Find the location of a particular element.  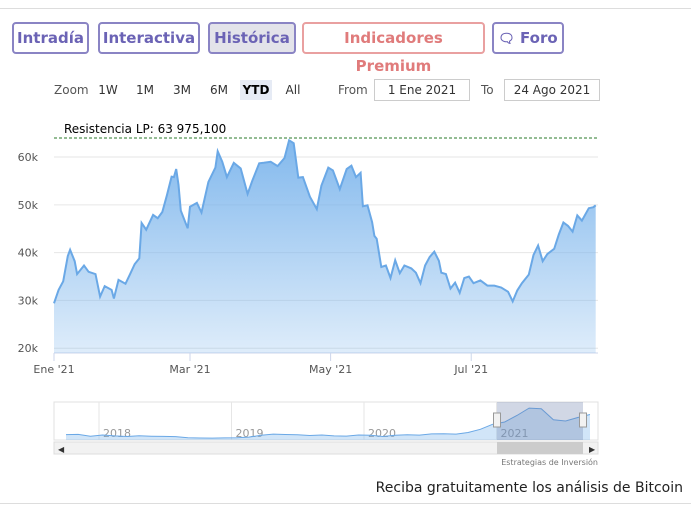

annotation-label: Resistencia LP: 63 975,100 is located at coordinates (145, 129).